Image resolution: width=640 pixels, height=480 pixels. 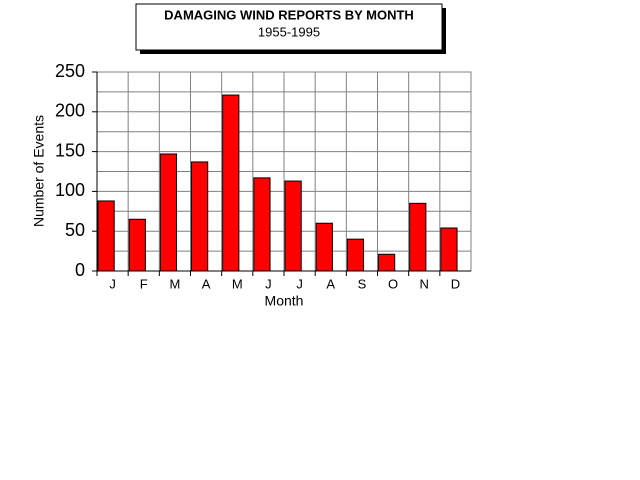 I want to click on y-tick-label: 250, so click(x=70, y=71).